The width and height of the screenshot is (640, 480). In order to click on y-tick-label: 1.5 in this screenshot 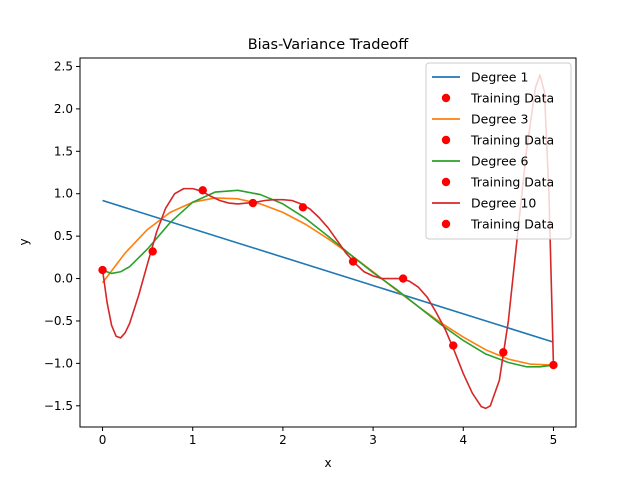, I will do `click(63, 151)`.